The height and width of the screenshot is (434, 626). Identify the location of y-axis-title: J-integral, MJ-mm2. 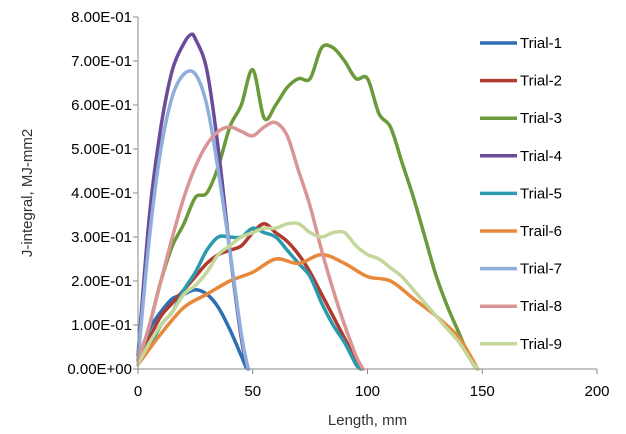
(27, 193).